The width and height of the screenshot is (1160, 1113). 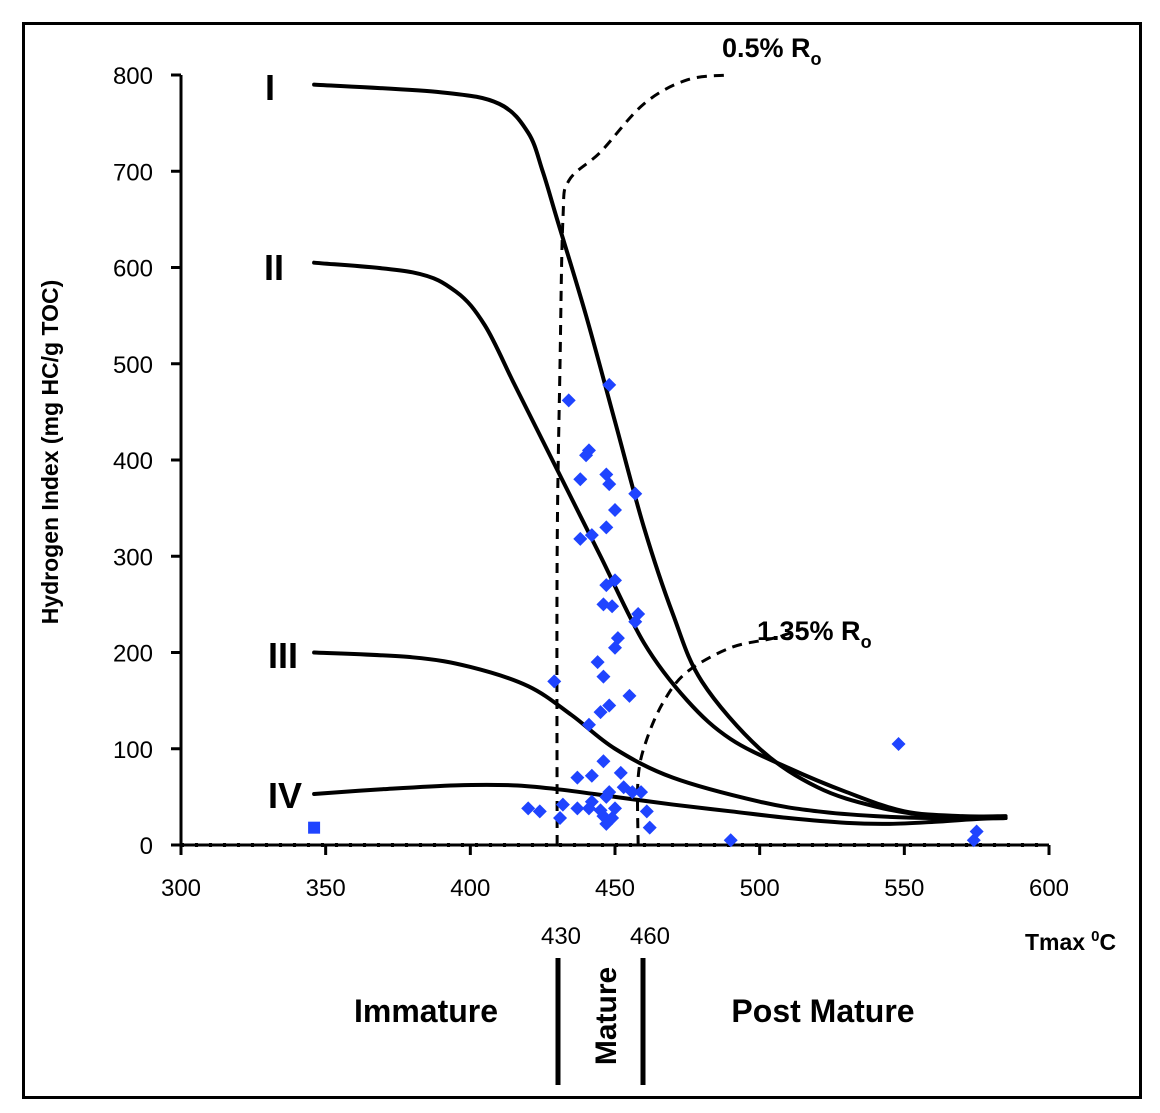 What do you see at coordinates (133, 654) in the screenshot?
I see `y-tick-label: 200` at bounding box center [133, 654].